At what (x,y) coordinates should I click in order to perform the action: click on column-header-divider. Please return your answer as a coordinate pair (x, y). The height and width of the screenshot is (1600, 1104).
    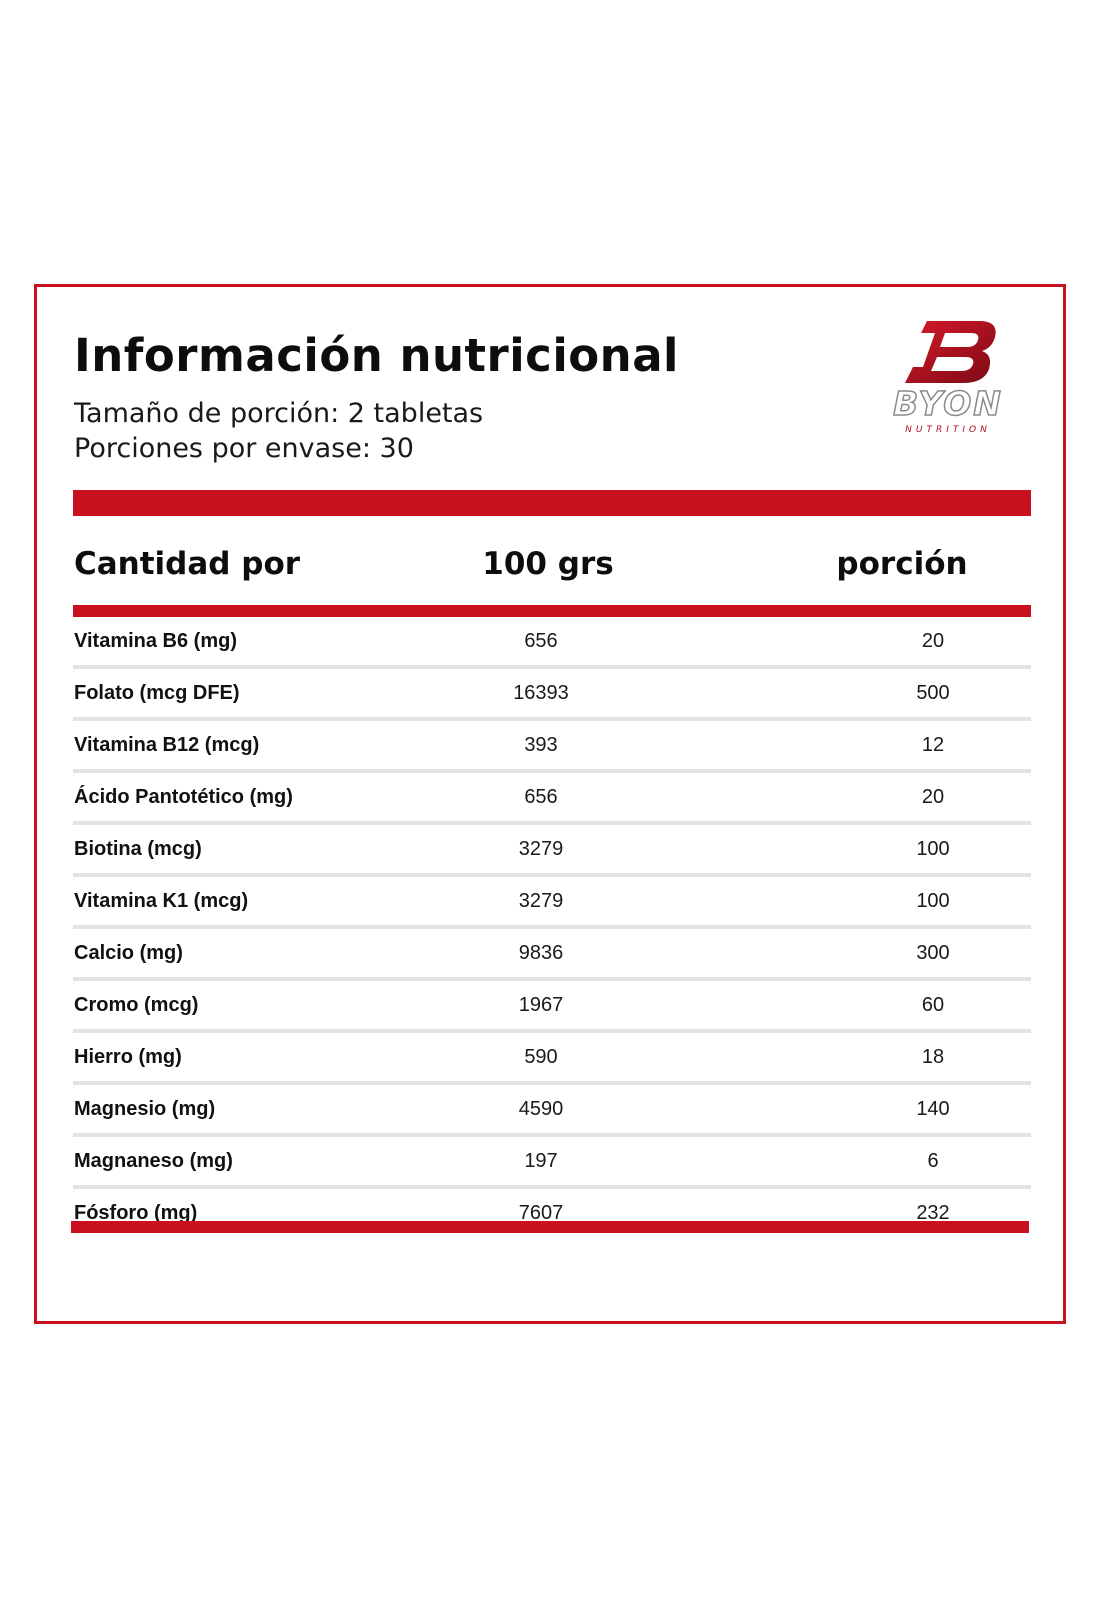
    Looking at the image, I should click on (552, 611).